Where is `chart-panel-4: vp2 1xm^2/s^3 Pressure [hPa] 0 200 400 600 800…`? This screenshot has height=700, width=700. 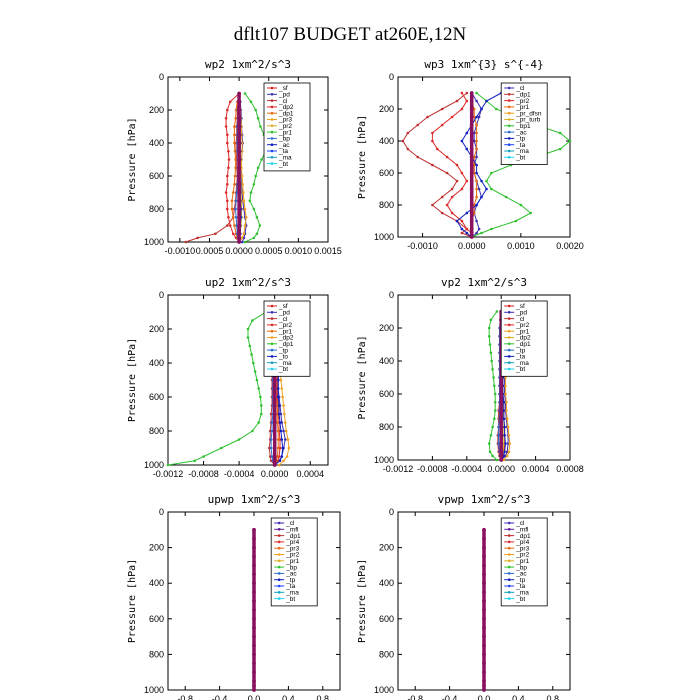
chart-panel-4: vp2 1xm^2/s^3 Pressure [hPa] 0 200 400 600 800… is located at coordinates (470, 375).